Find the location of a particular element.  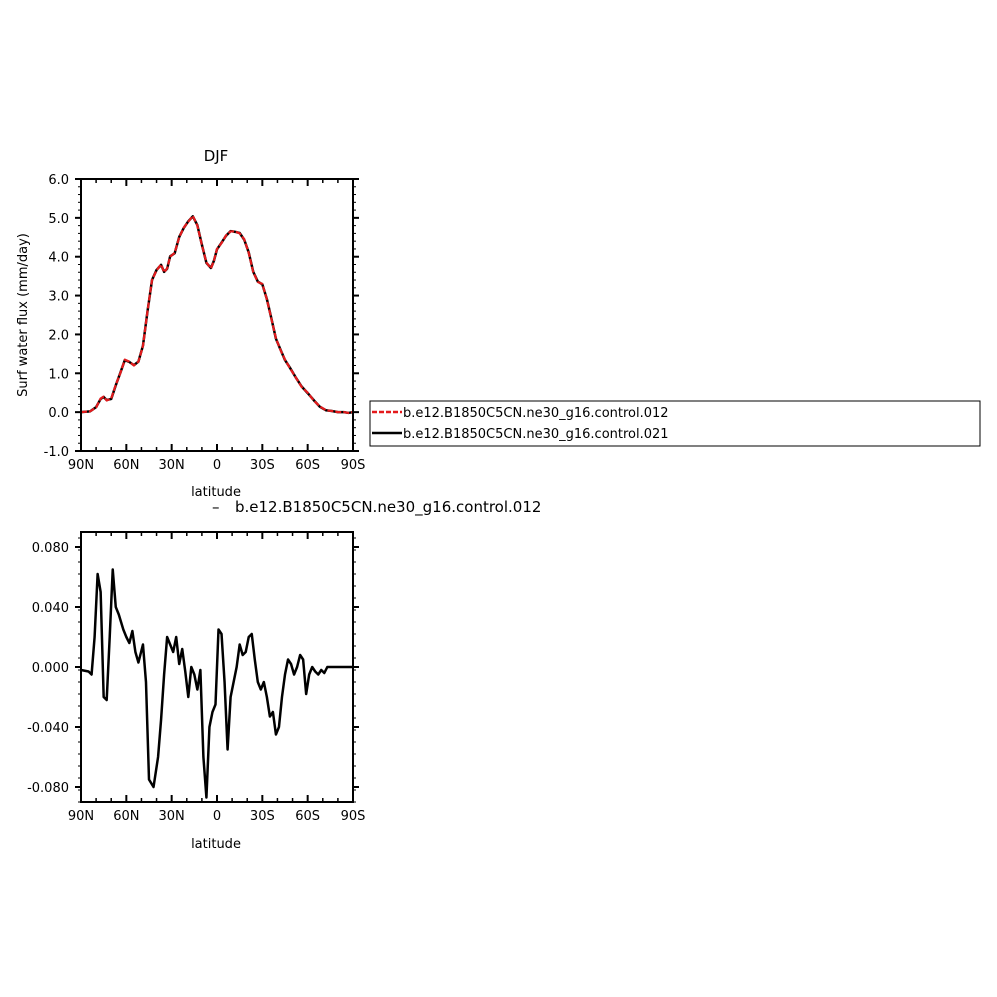

difference-xtick-label: 60N is located at coordinates (126, 816).